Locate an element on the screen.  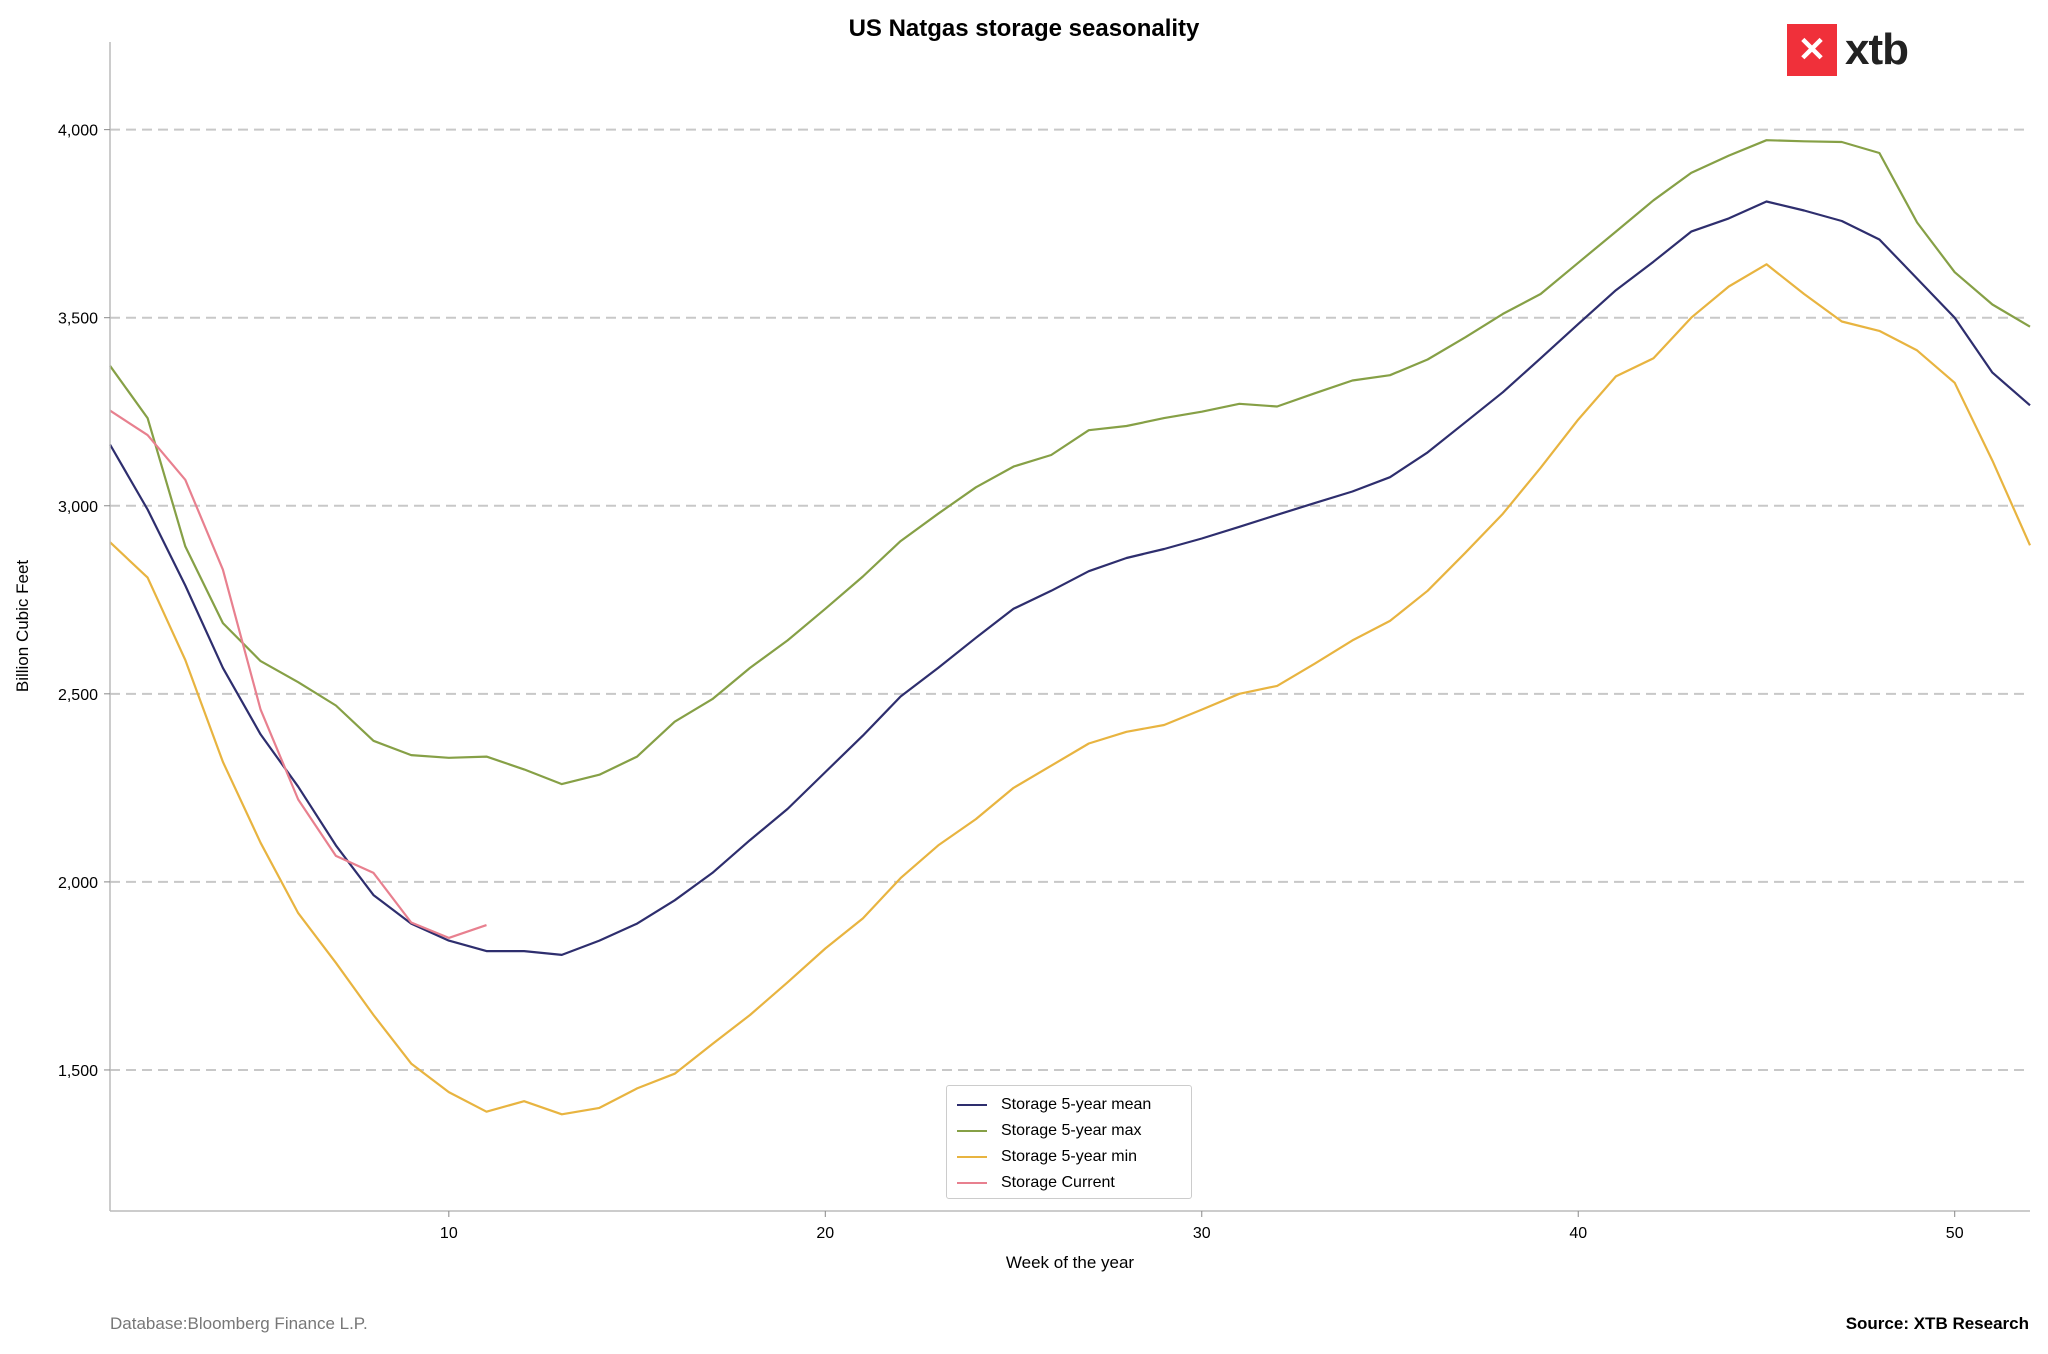
y-tick-label: 2,000 is located at coordinates (78, 883).